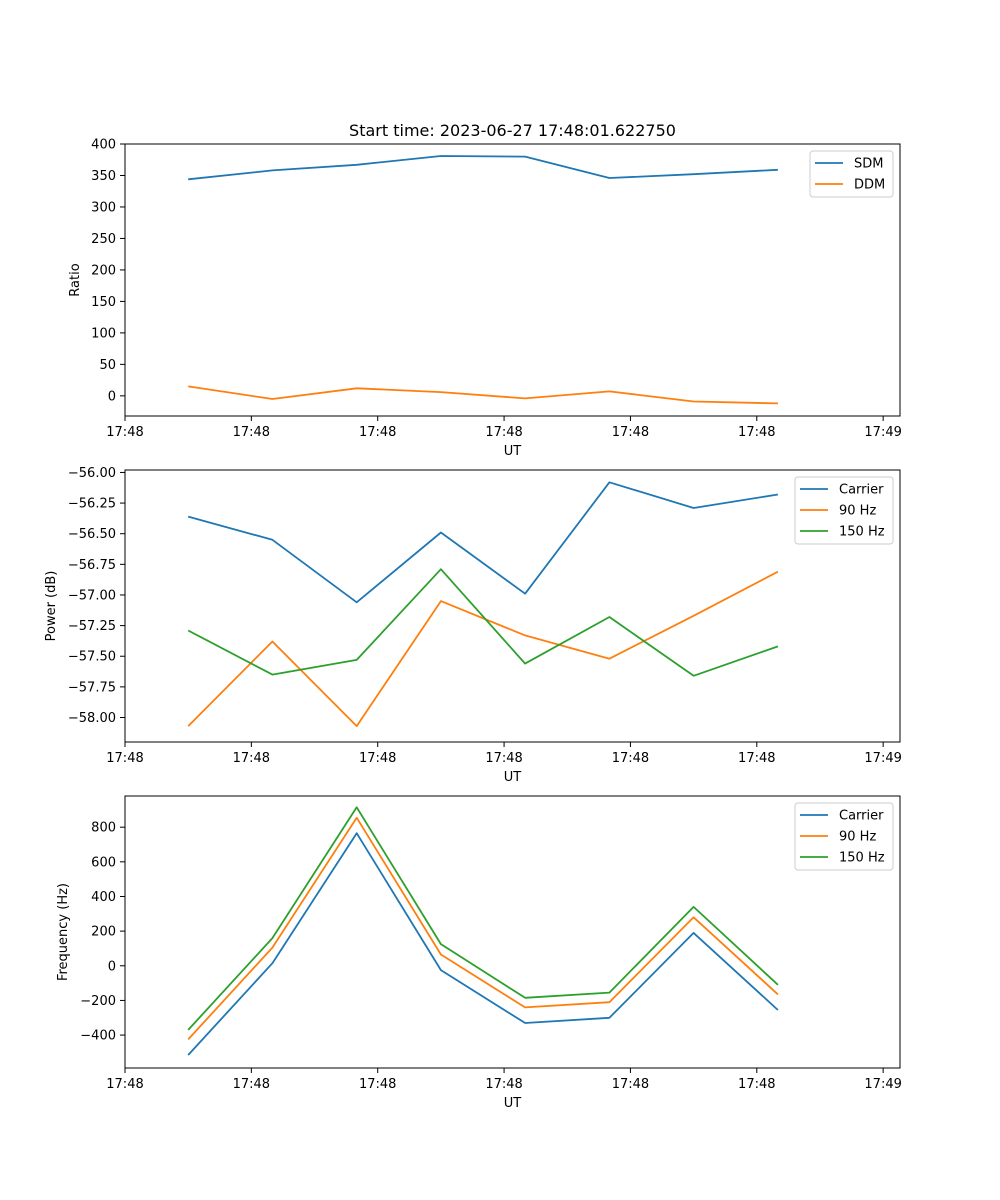 This screenshot has height=1200, width=1000. I want to click on y-tick-label: 350, so click(103, 176).